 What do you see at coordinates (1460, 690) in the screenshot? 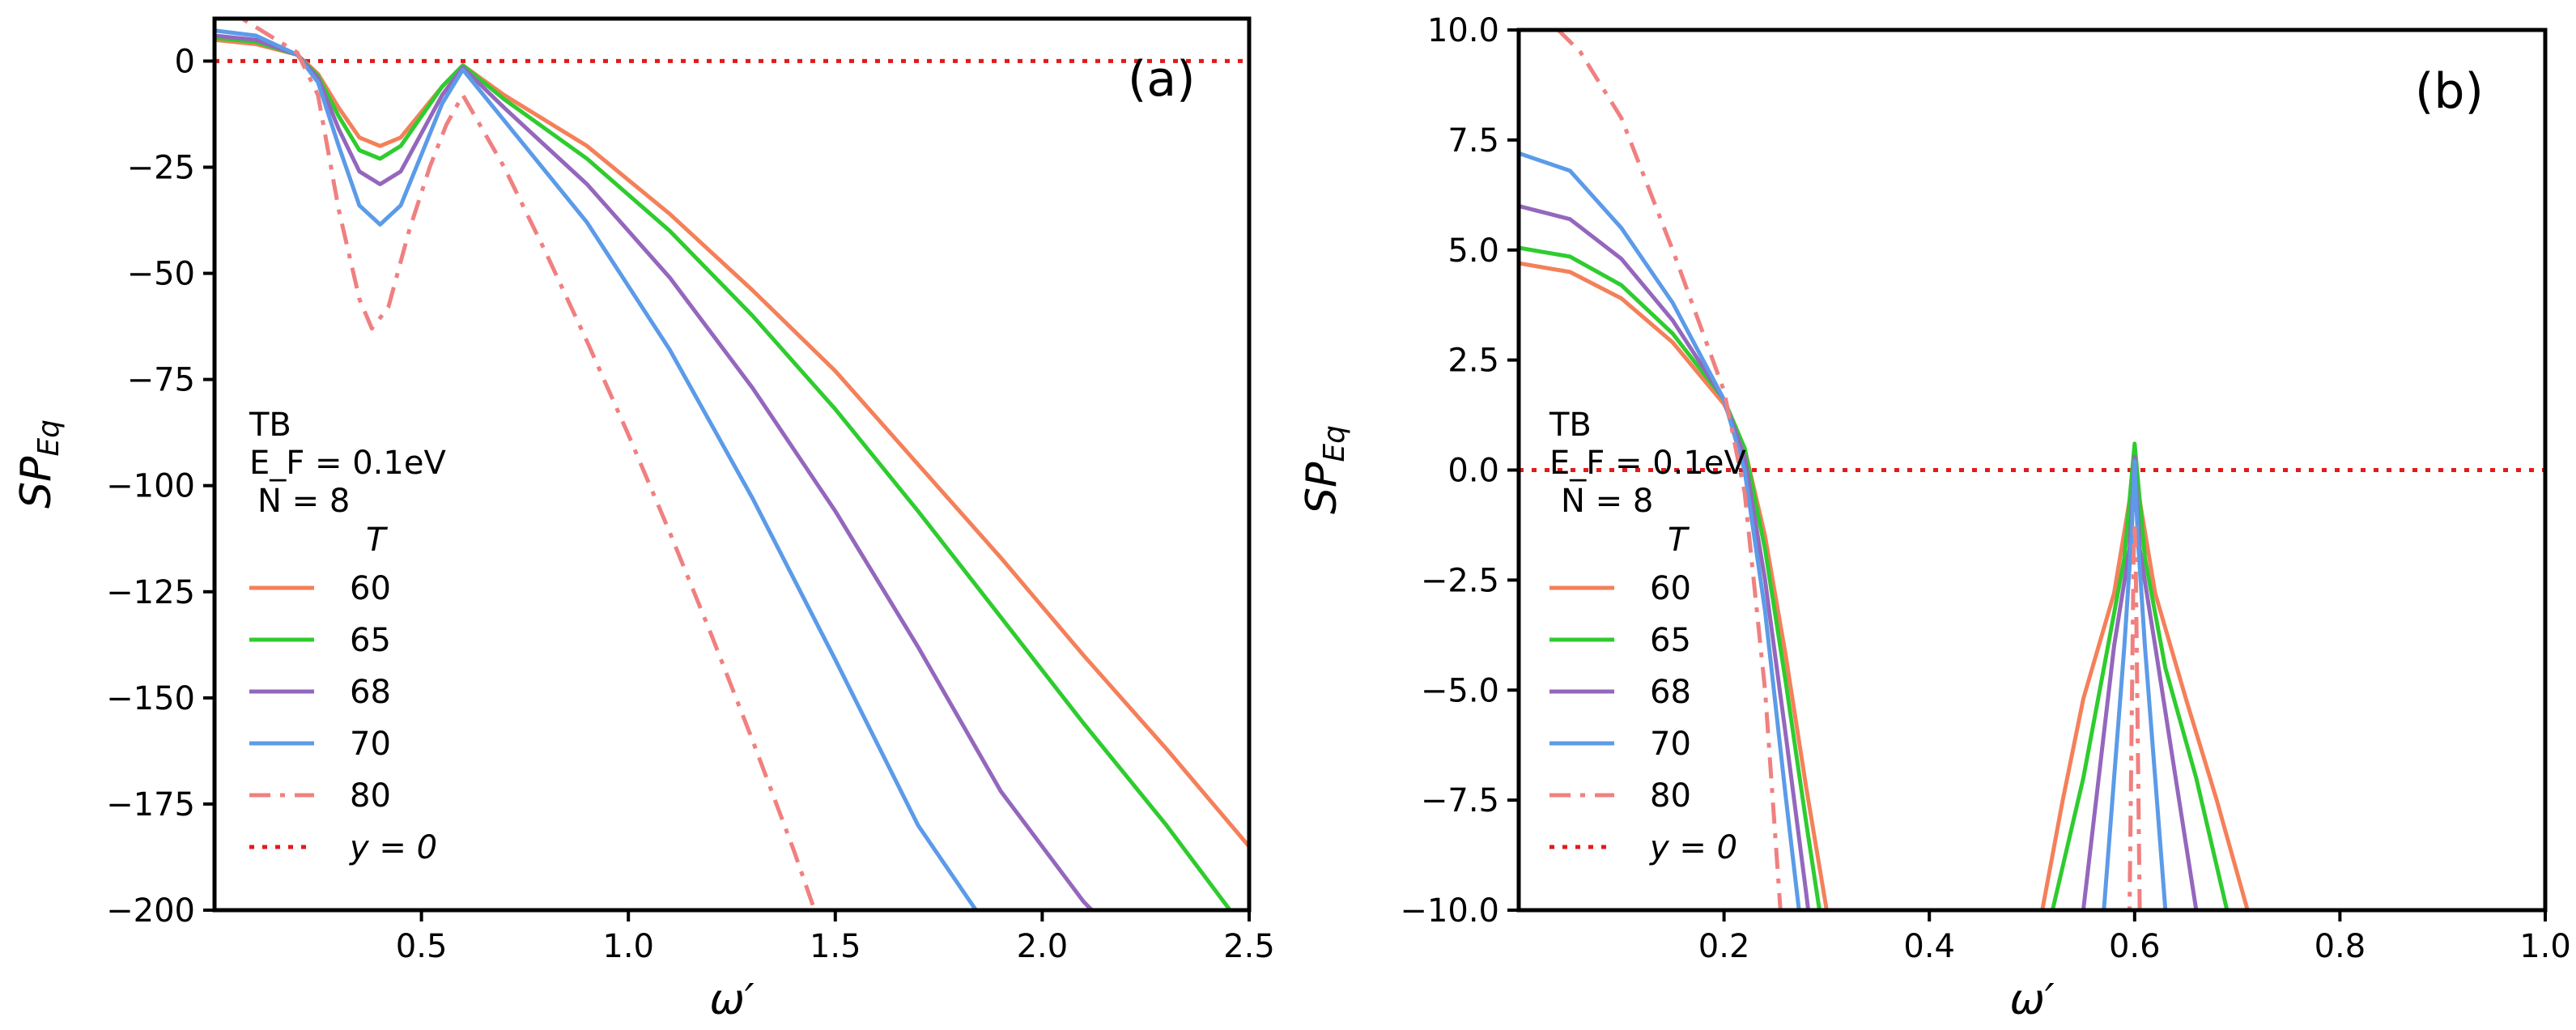
I see `y-tick-label-b-6: −5.0` at bounding box center [1460, 690].